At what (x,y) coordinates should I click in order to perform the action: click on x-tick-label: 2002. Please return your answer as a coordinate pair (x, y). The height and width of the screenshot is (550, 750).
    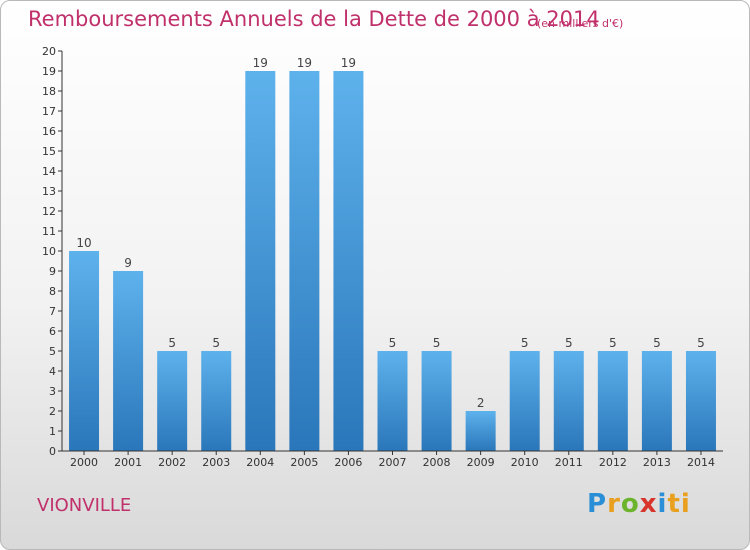
    Looking at the image, I should click on (172, 462).